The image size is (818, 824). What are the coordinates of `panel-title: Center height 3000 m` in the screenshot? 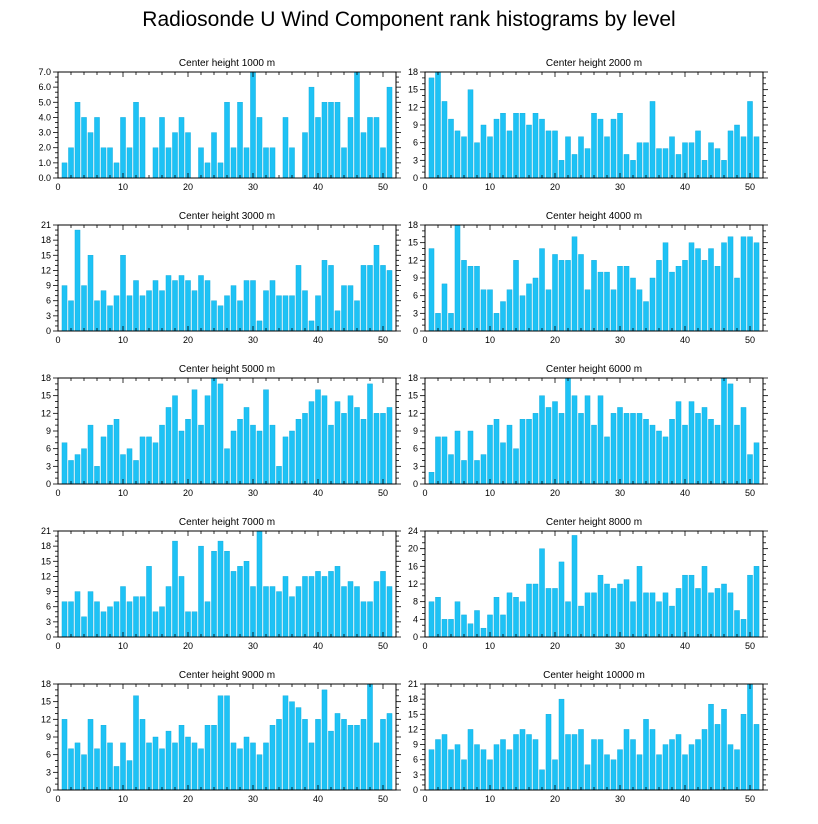 It's located at (227, 216).